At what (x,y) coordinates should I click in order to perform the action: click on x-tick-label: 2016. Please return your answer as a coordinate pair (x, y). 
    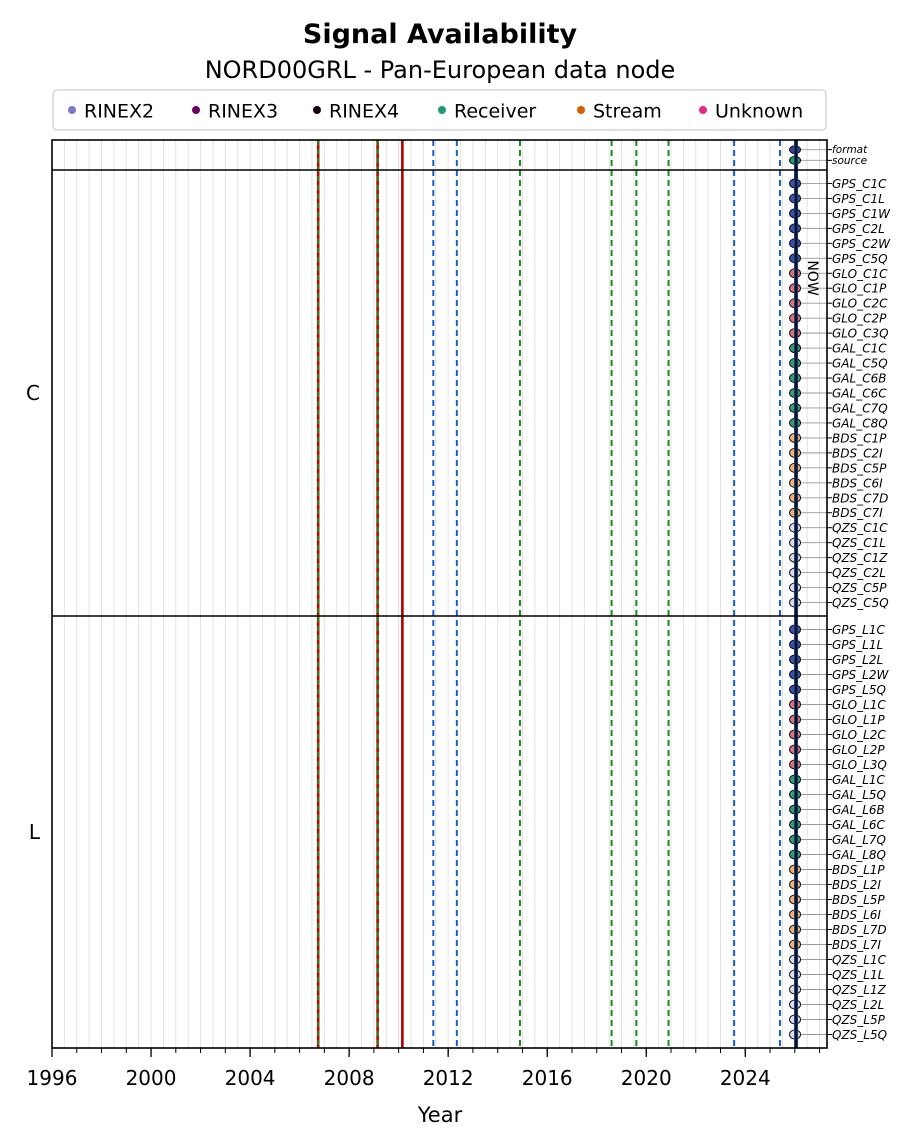
    Looking at the image, I should click on (547, 1078).